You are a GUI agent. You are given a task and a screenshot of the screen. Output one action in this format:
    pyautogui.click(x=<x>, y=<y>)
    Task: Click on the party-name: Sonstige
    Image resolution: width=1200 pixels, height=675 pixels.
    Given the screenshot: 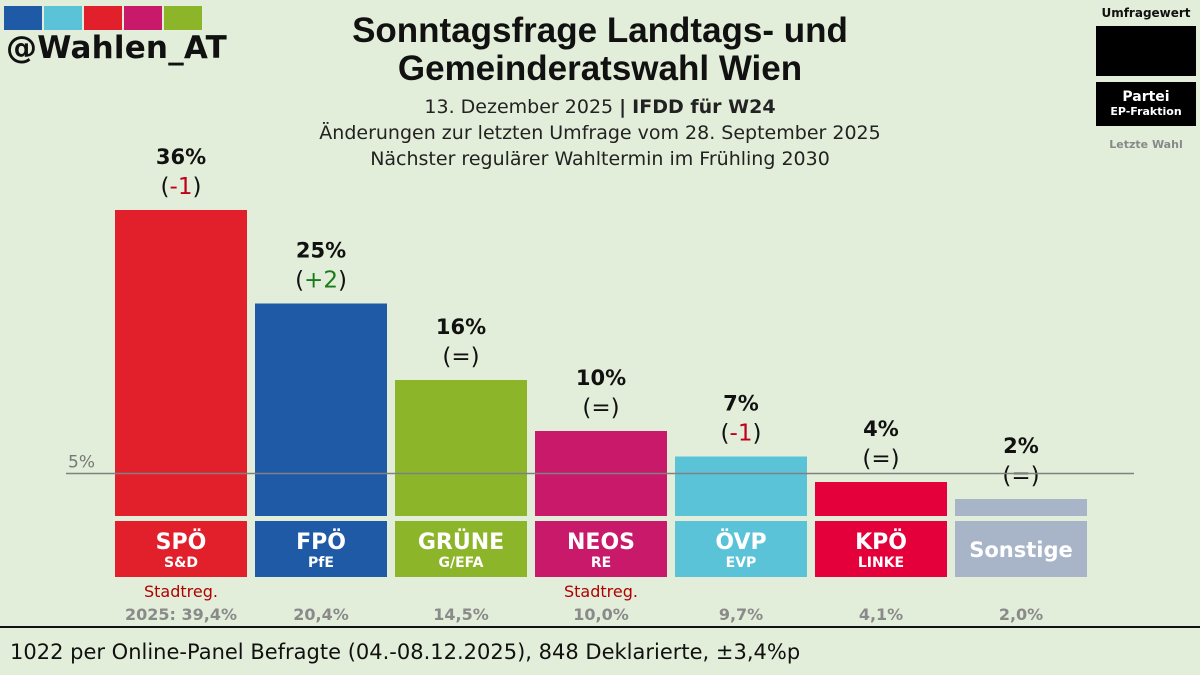 What is the action you would take?
    pyautogui.click(x=1021, y=550)
    